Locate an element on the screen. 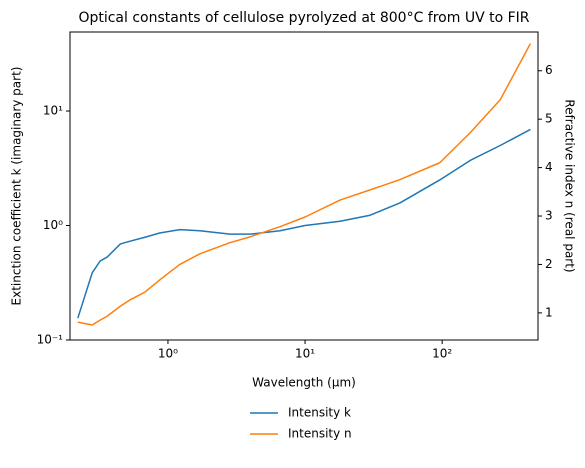 The image size is (585, 468). legend-label: Intensity k is located at coordinates (319, 413).